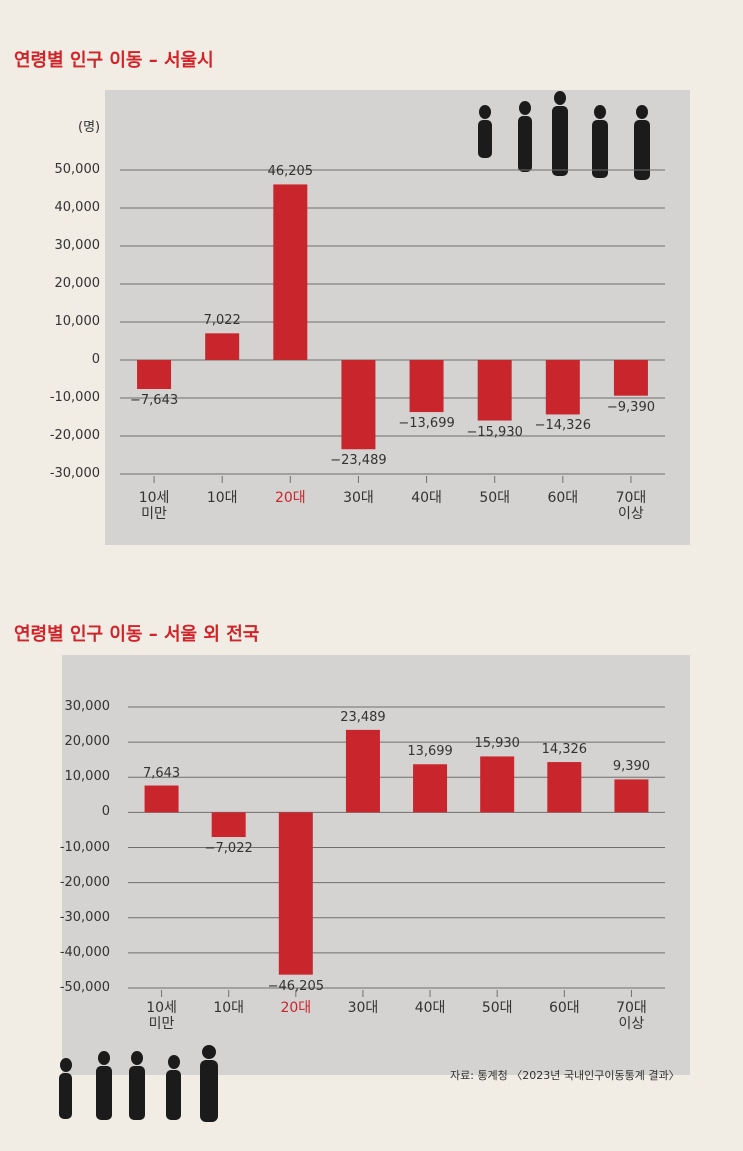 This screenshot has height=1151, width=743. Describe the element at coordinates (631, 767) in the screenshot. I see `data-label: 9,390` at that location.